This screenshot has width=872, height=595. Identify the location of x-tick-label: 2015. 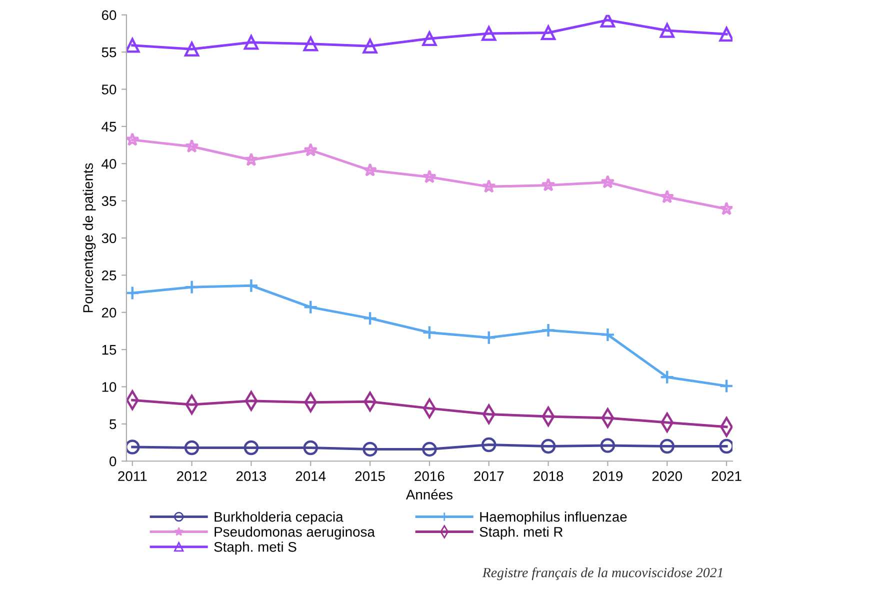
(370, 476).